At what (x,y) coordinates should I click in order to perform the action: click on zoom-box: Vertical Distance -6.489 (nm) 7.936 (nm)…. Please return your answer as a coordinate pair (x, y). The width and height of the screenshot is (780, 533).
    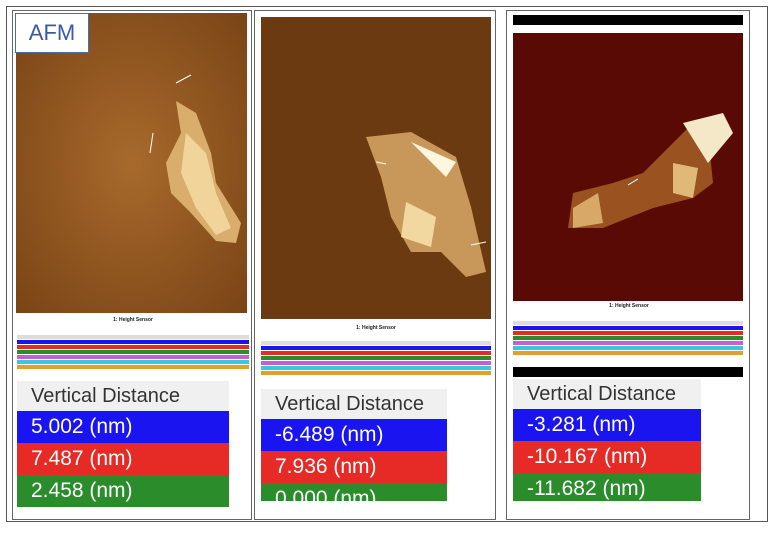
    Looking at the image, I should click on (354, 445).